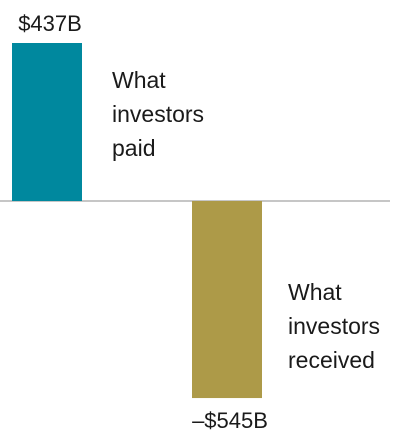 The width and height of the screenshot is (400, 438). Describe the element at coordinates (227, 300) in the screenshot. I see `bar-what-investors-received` at that location.